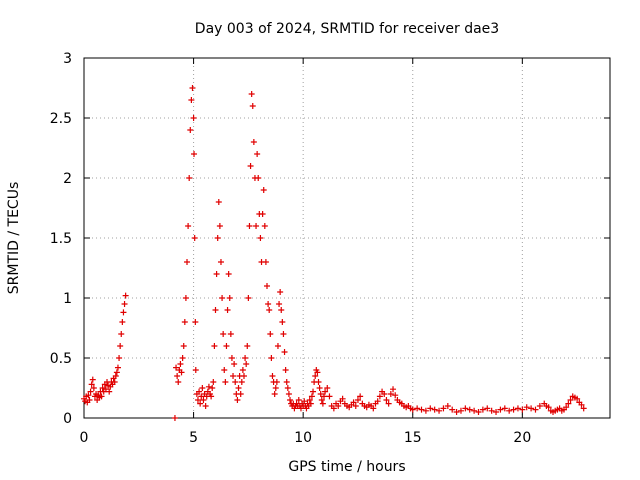 This screenshot has width=640, height=480. I want to click on y-tick-label: 0, so click(67, 419).